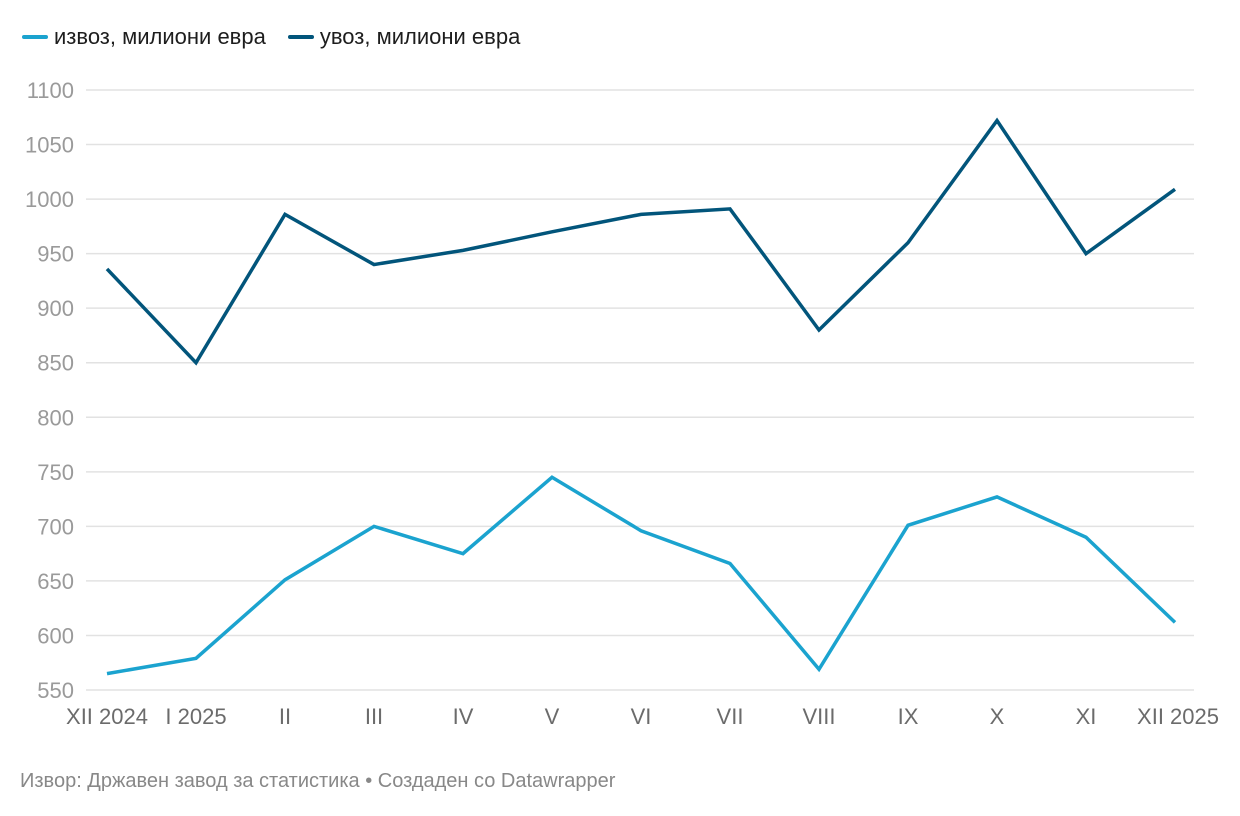 Image resolution: width=1240 pixels, height=816 pixels. I want to click on y-tick-label: 950, so click(55, 254).